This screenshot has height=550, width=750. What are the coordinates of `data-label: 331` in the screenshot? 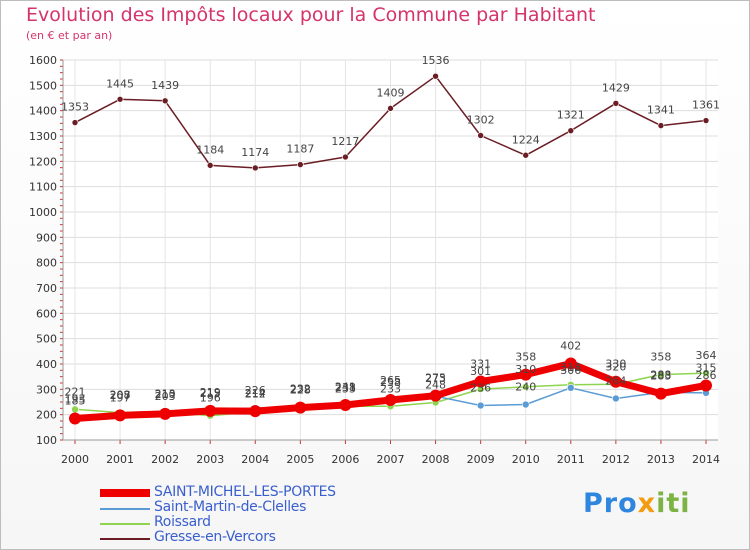 It's located at (480, 363).